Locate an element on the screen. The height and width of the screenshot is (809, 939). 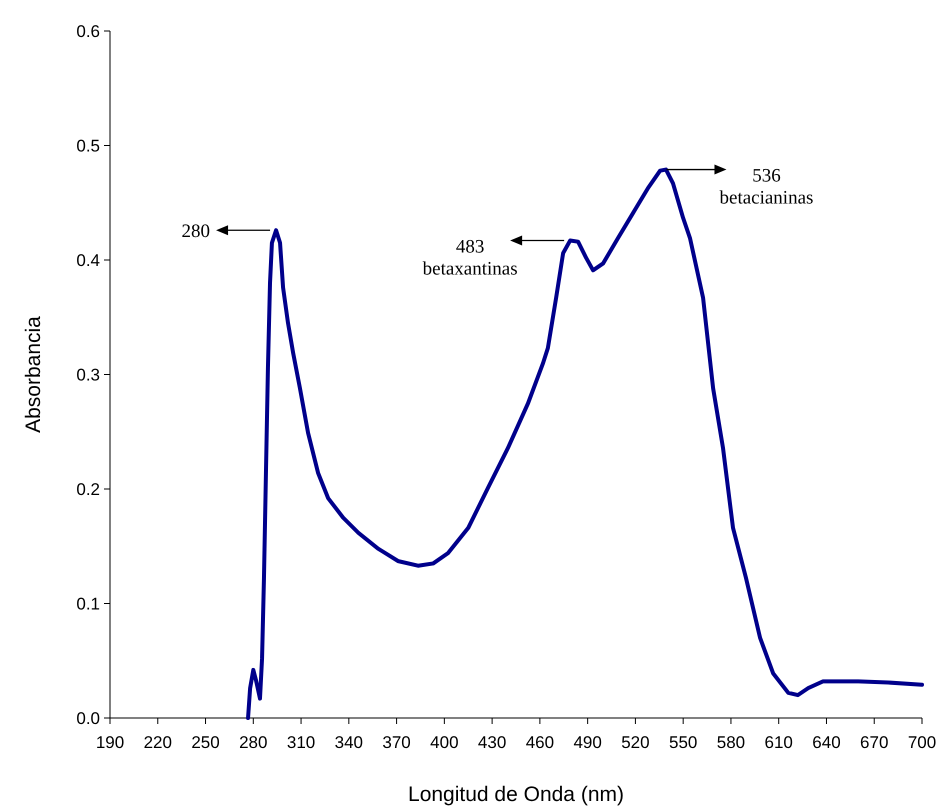
y-tick-label: 0.6 is located at coordinates (88, 31).